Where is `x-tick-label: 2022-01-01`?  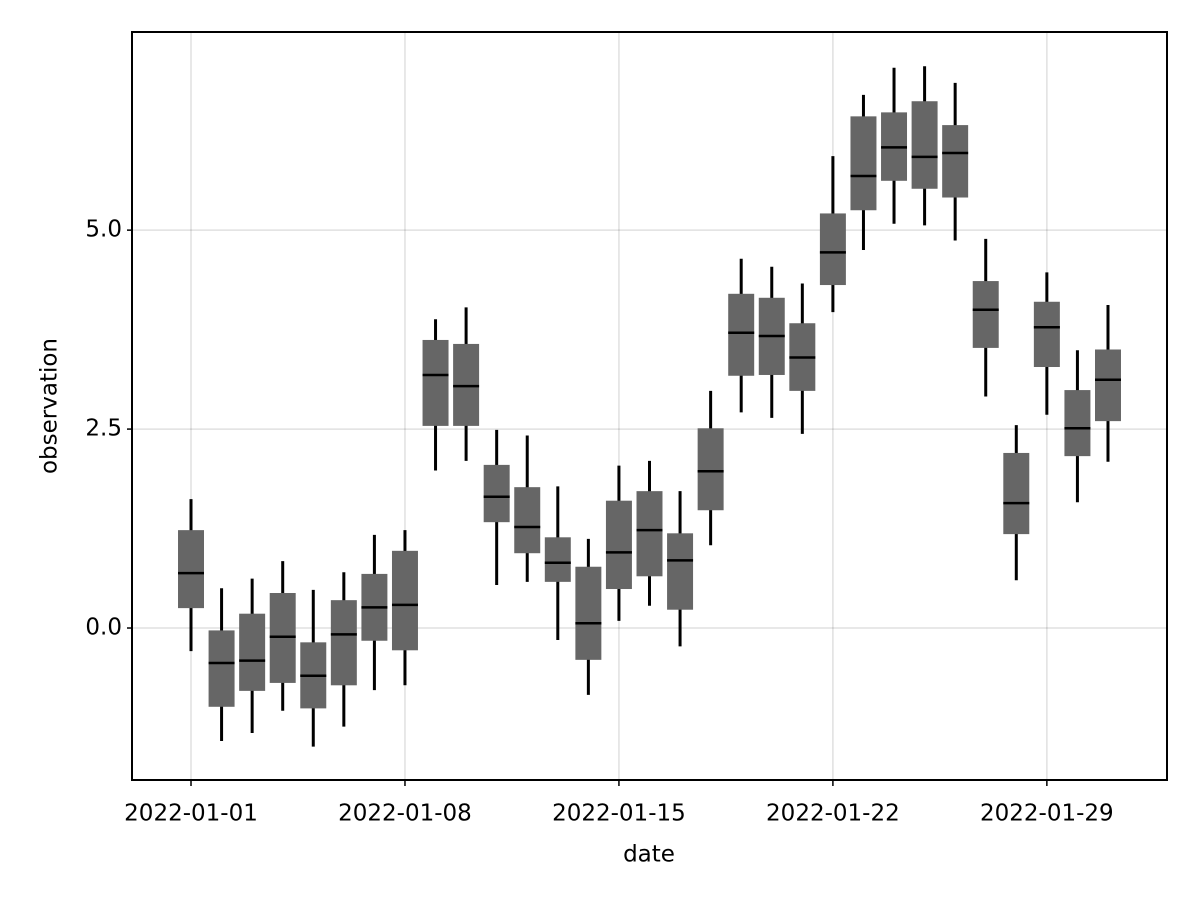
x-tick-label: 2022-01-01 is located at coordinates (191, 814).